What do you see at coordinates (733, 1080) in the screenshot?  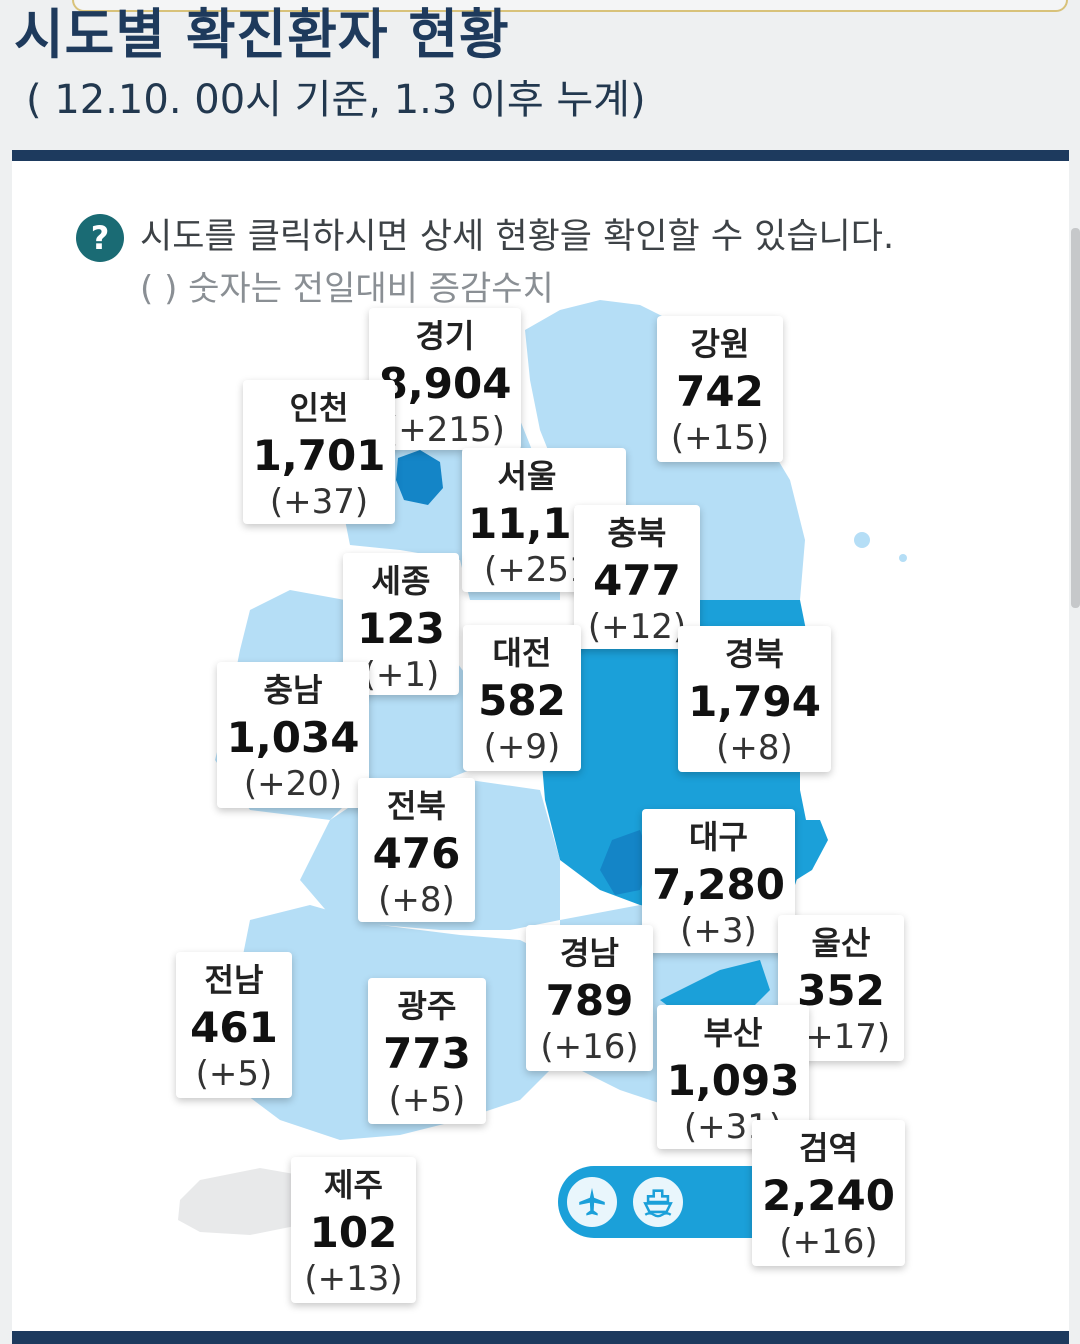 I see `region-count: 1,093` at bounding box center [733, 1080].